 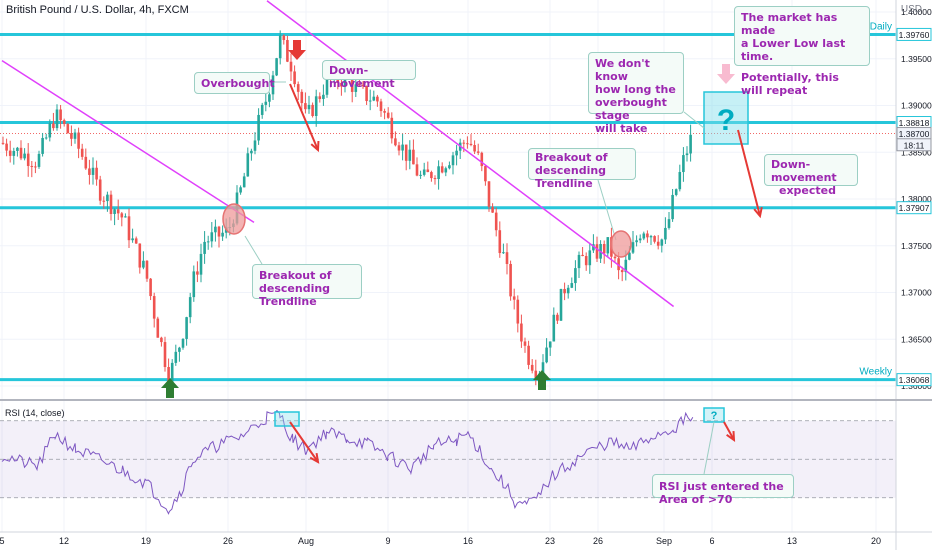 What do you see at coordinates (916, 199) in the screenshot?
I see `price-tick-label: 1.38000` at bounding box center [916, 199].